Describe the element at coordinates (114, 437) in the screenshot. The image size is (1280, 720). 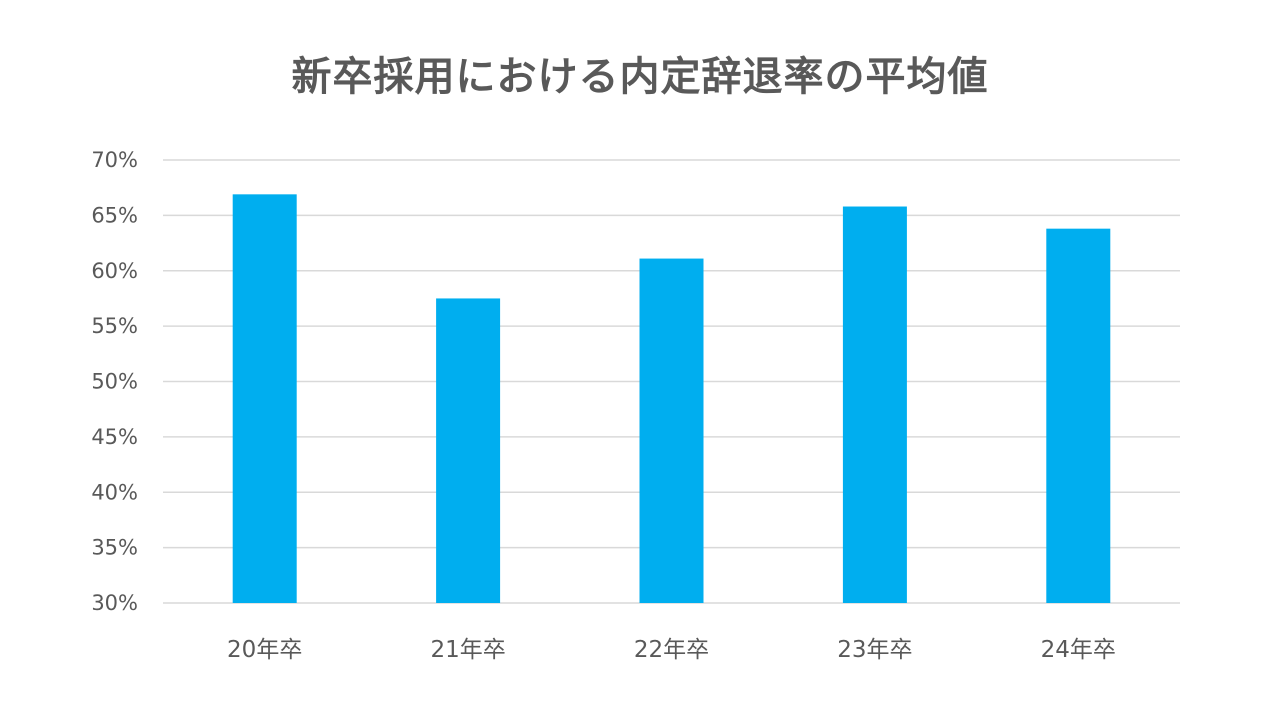
I see `y-tick-label: 45%` at that location.